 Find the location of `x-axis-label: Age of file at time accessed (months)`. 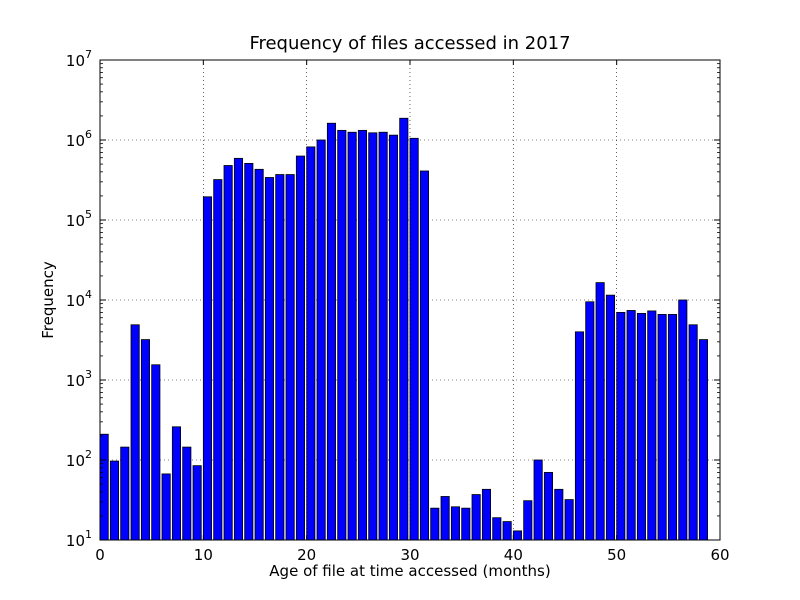

x-axis-label: Age of file at time accessed (months) is located at coordinates (409, 571).